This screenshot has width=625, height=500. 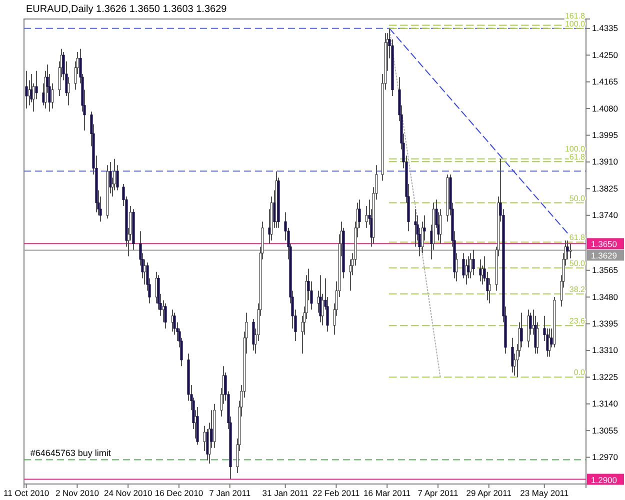 What do you see at coordinates (230, 493) in the screenshot?
I see `x-tick-label: 7 Jan 2011` at bounding box center [230, 493].